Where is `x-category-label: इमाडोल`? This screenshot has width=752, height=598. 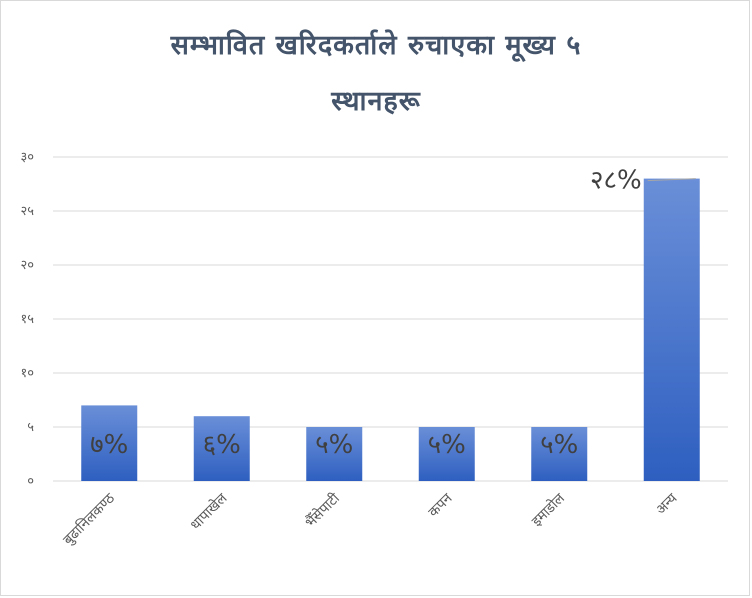 x-category-label: इमाडोल is located at coordinates (548, 509).